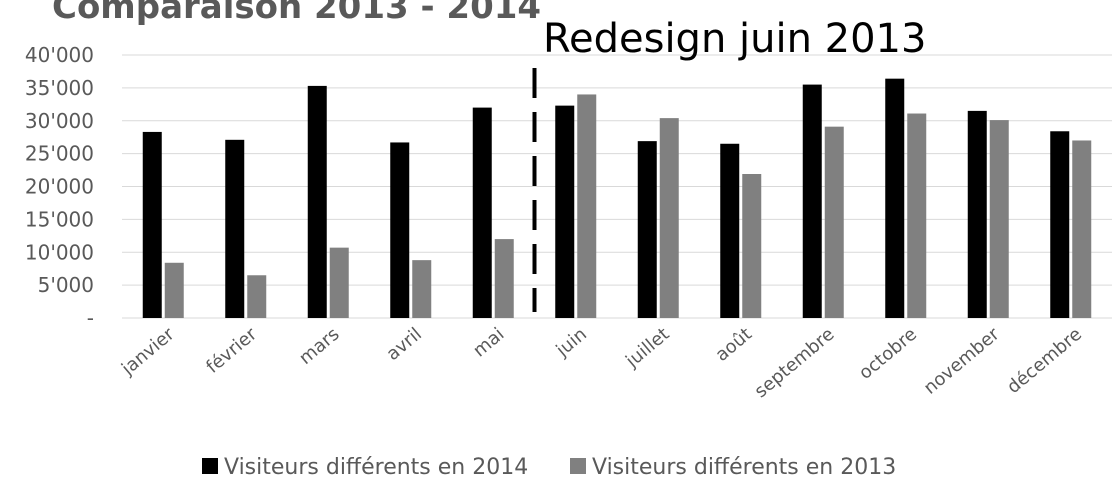 This screenshot has width=1118, height=482. Describe the element at coordinates (999, 219) in the screenshot. I see `bar-2013-november` at that location.